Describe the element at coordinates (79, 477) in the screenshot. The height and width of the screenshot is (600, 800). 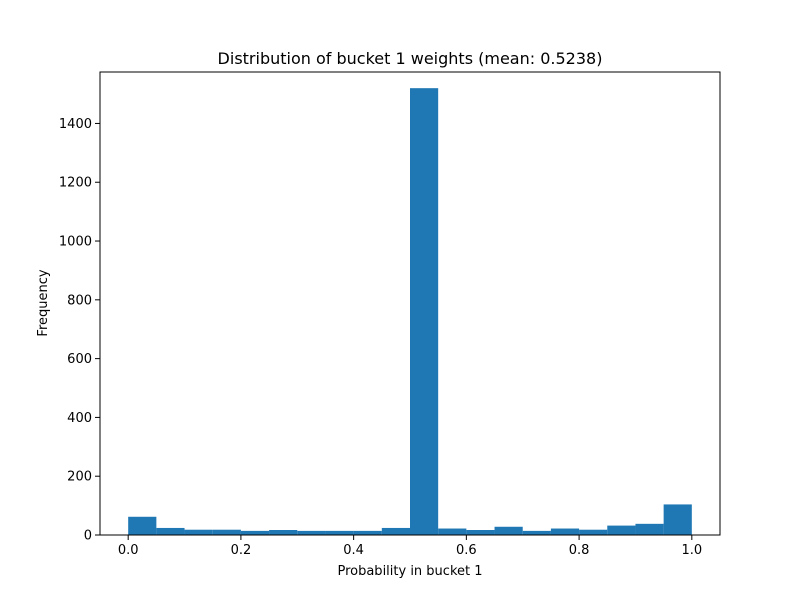
I see `y-tick-label: 200` at that location.